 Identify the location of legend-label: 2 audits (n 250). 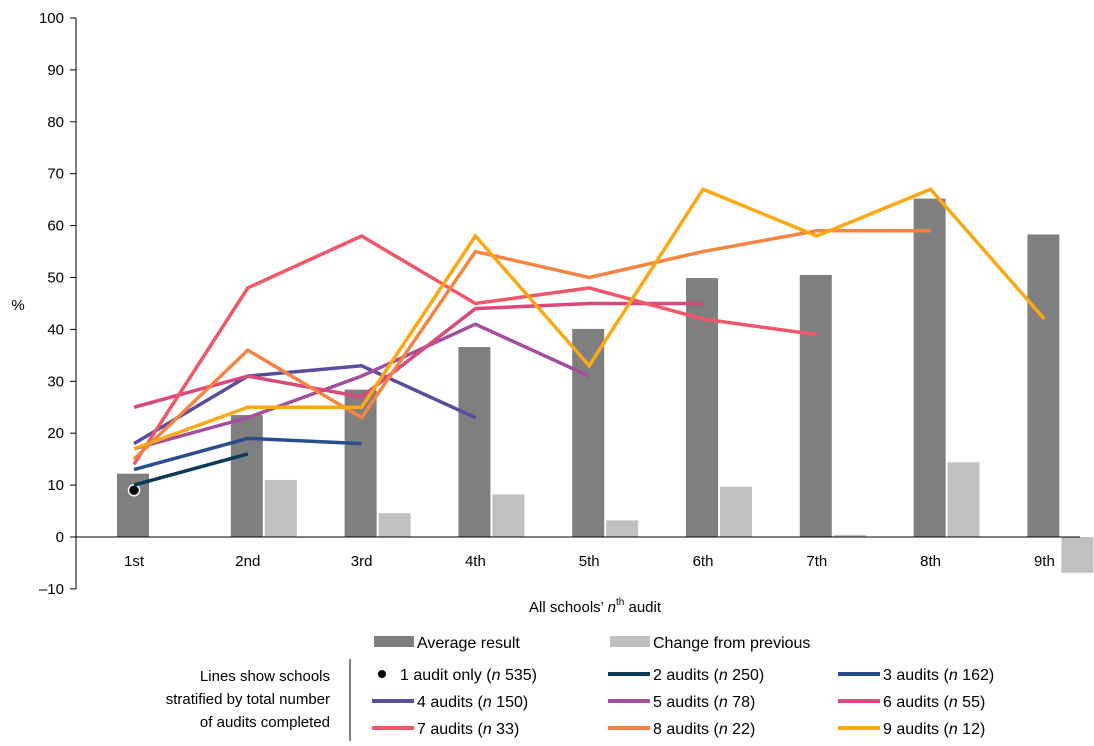
(708, 675).